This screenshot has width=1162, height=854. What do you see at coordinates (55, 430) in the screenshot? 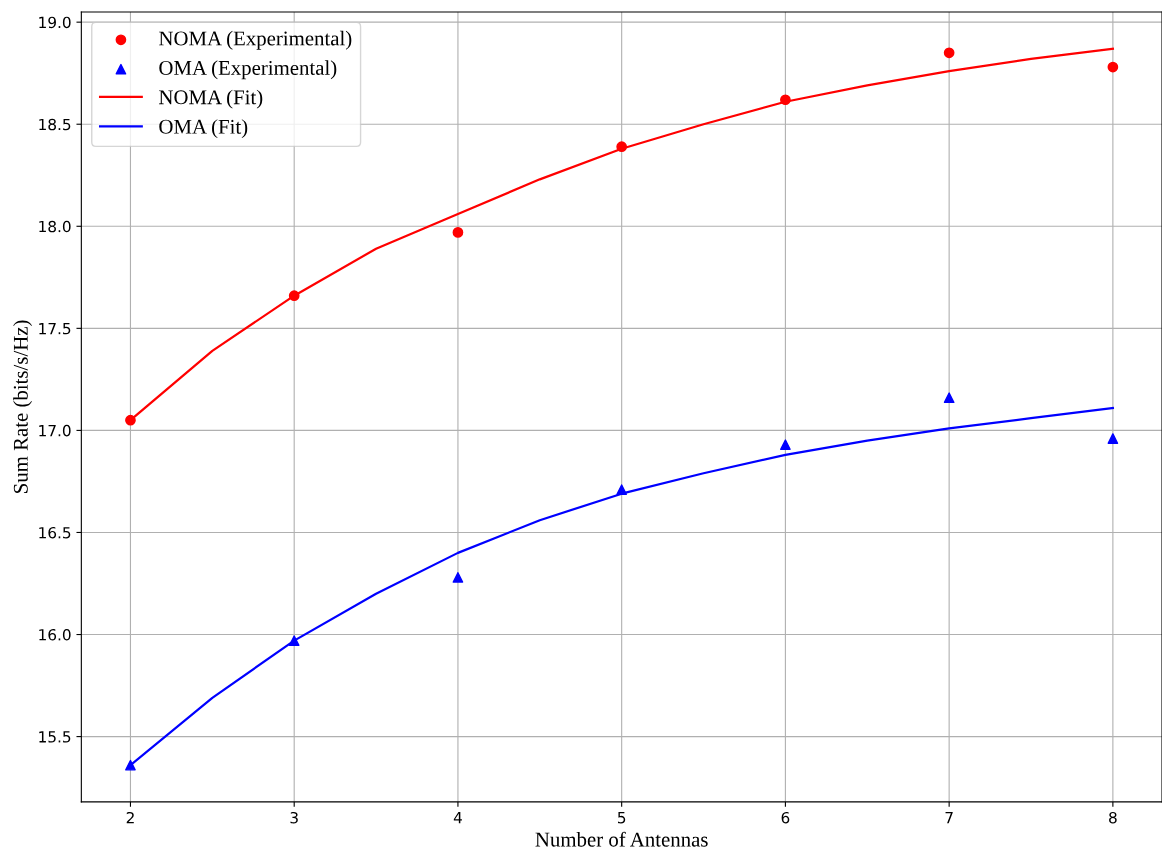
I see `y-tick-label: 17.0` at bounding box center [55, 430].